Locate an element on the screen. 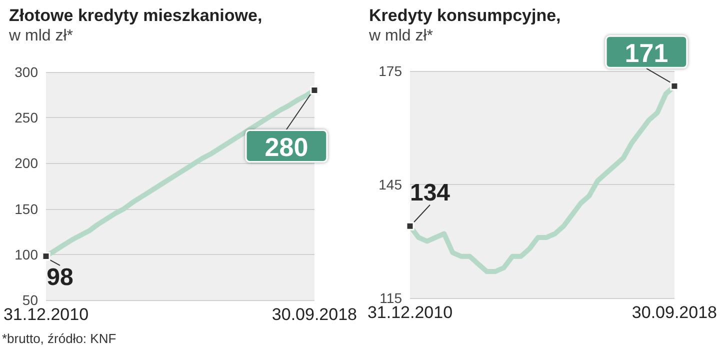  y-tick-label: 200 is located at coordinates (26, 163).